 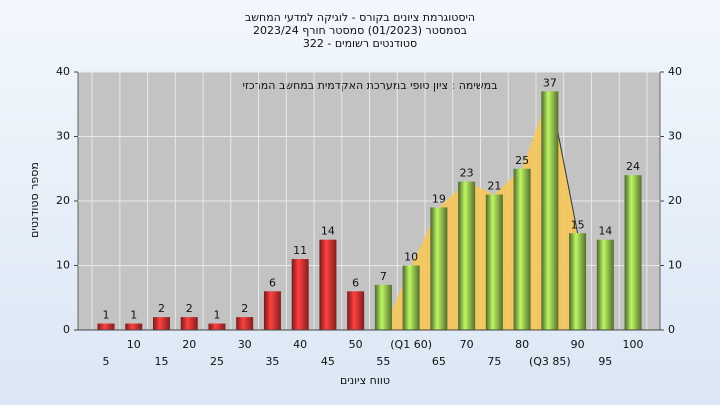 I want to click on x-tick-label: 70, so click(x=467, y=344).